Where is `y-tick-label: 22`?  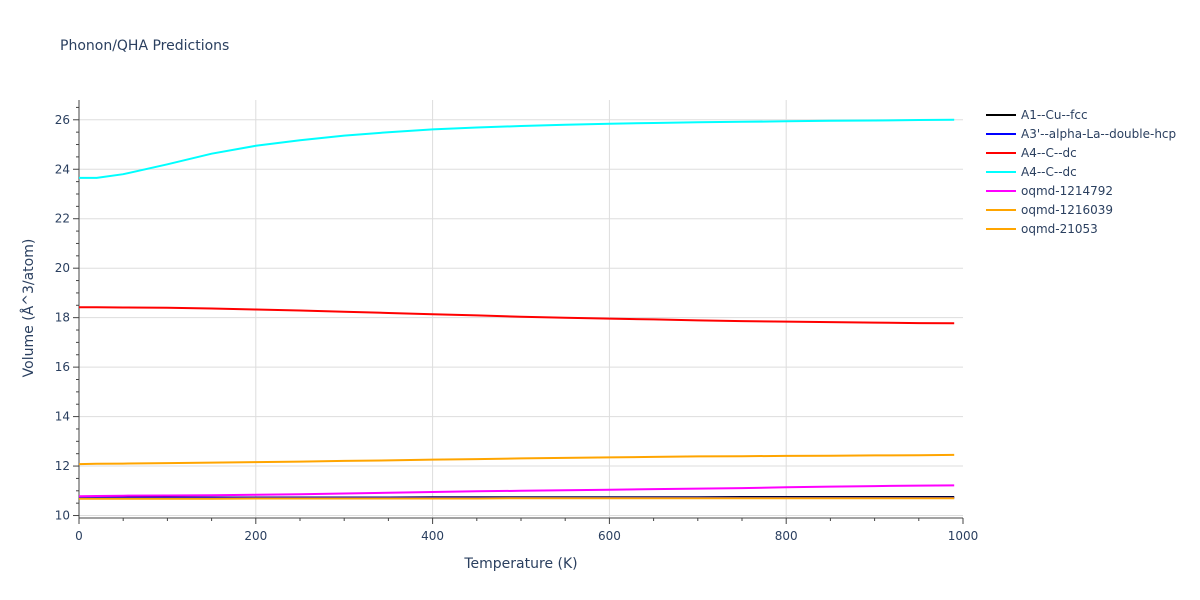 y-tick-label: 22 is located at coordinates (62, 219).